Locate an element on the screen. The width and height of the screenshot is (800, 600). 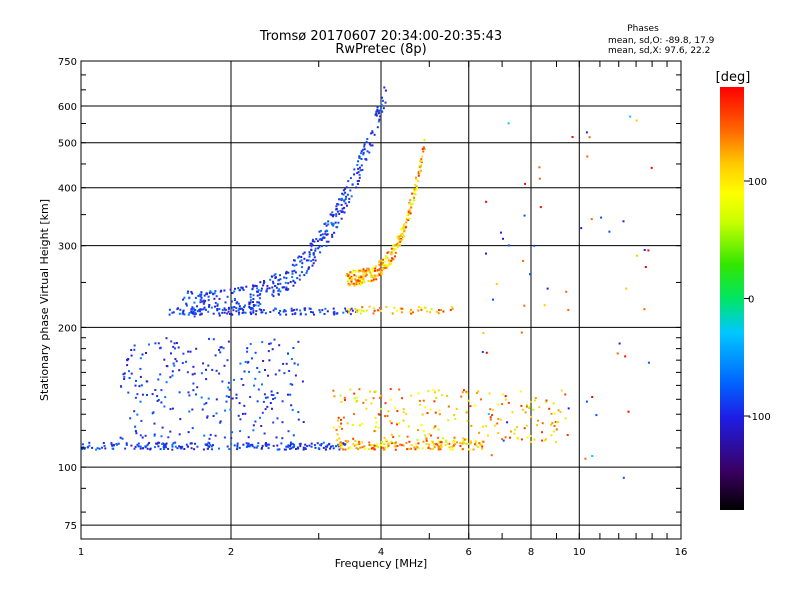
x-tick-label: 4 is located at coordinates (381, 552).